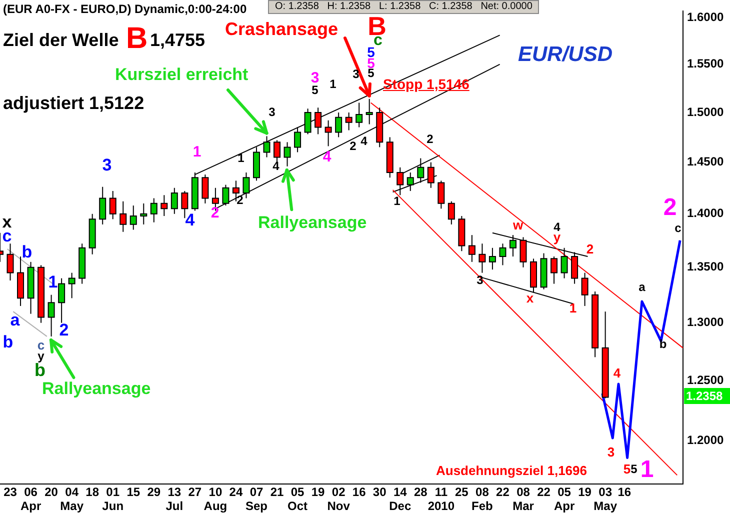 The height and width of the screenshot is (516, 730). I want to click on x-tick-label: 21, so click(277, 492).